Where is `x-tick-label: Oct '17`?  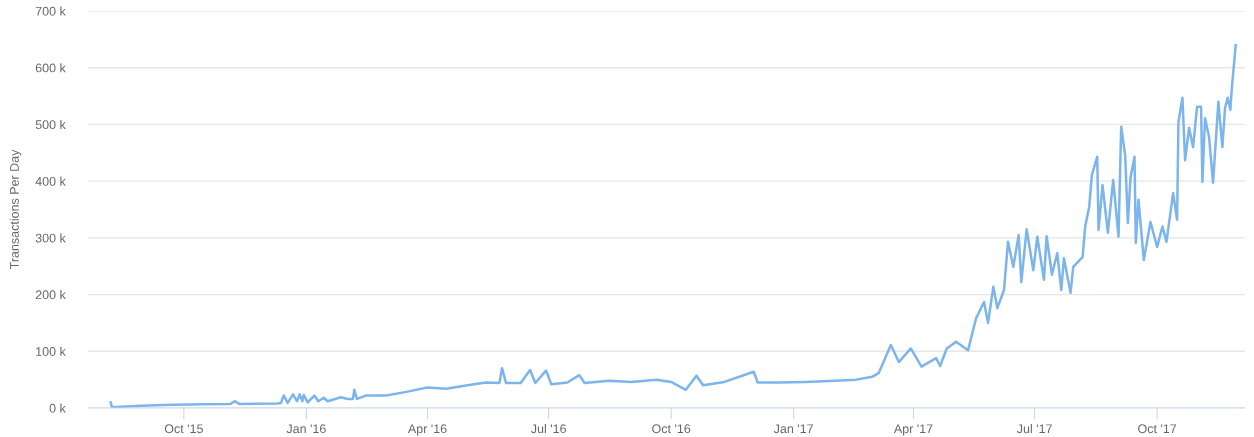
x-tick-label: Oct '17 is located at coordinates (1157, 429).